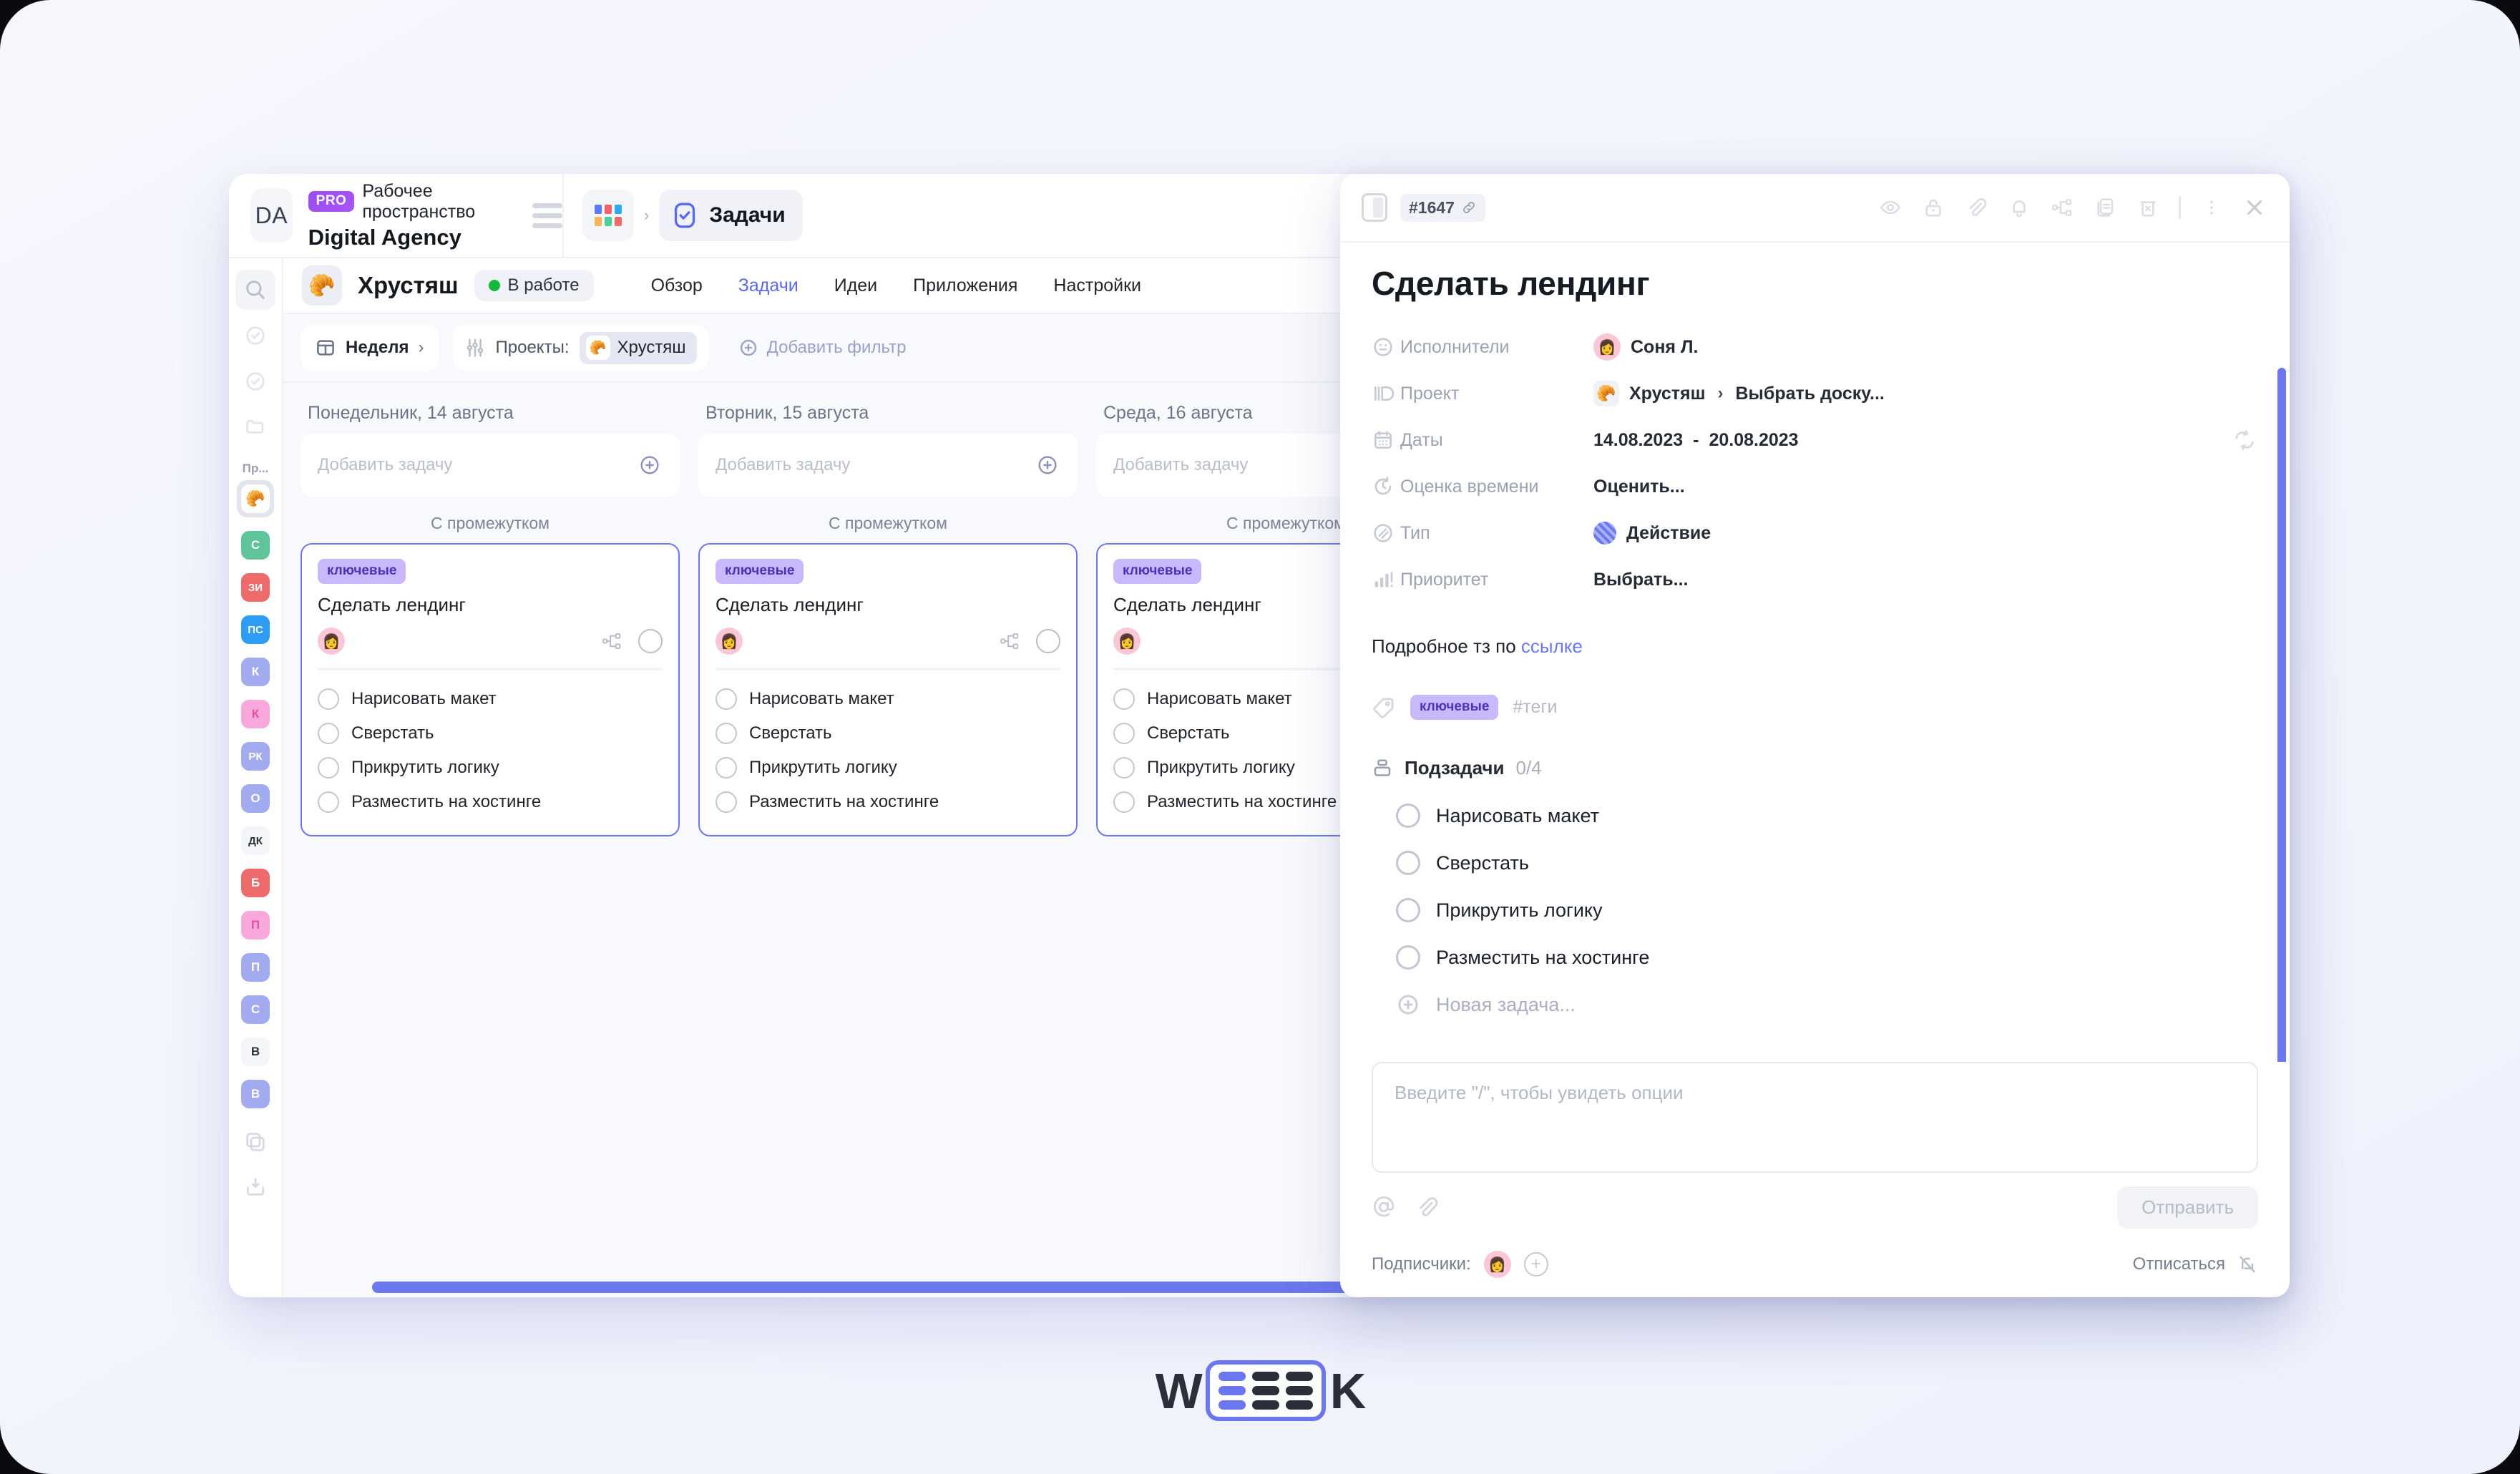 Image resolution: width=2520 pixels, height=1474 pixels. Describe the element at coordinates (255, 498) in the screenshot. I see `sidebar-project-active: 🥐` at that location.